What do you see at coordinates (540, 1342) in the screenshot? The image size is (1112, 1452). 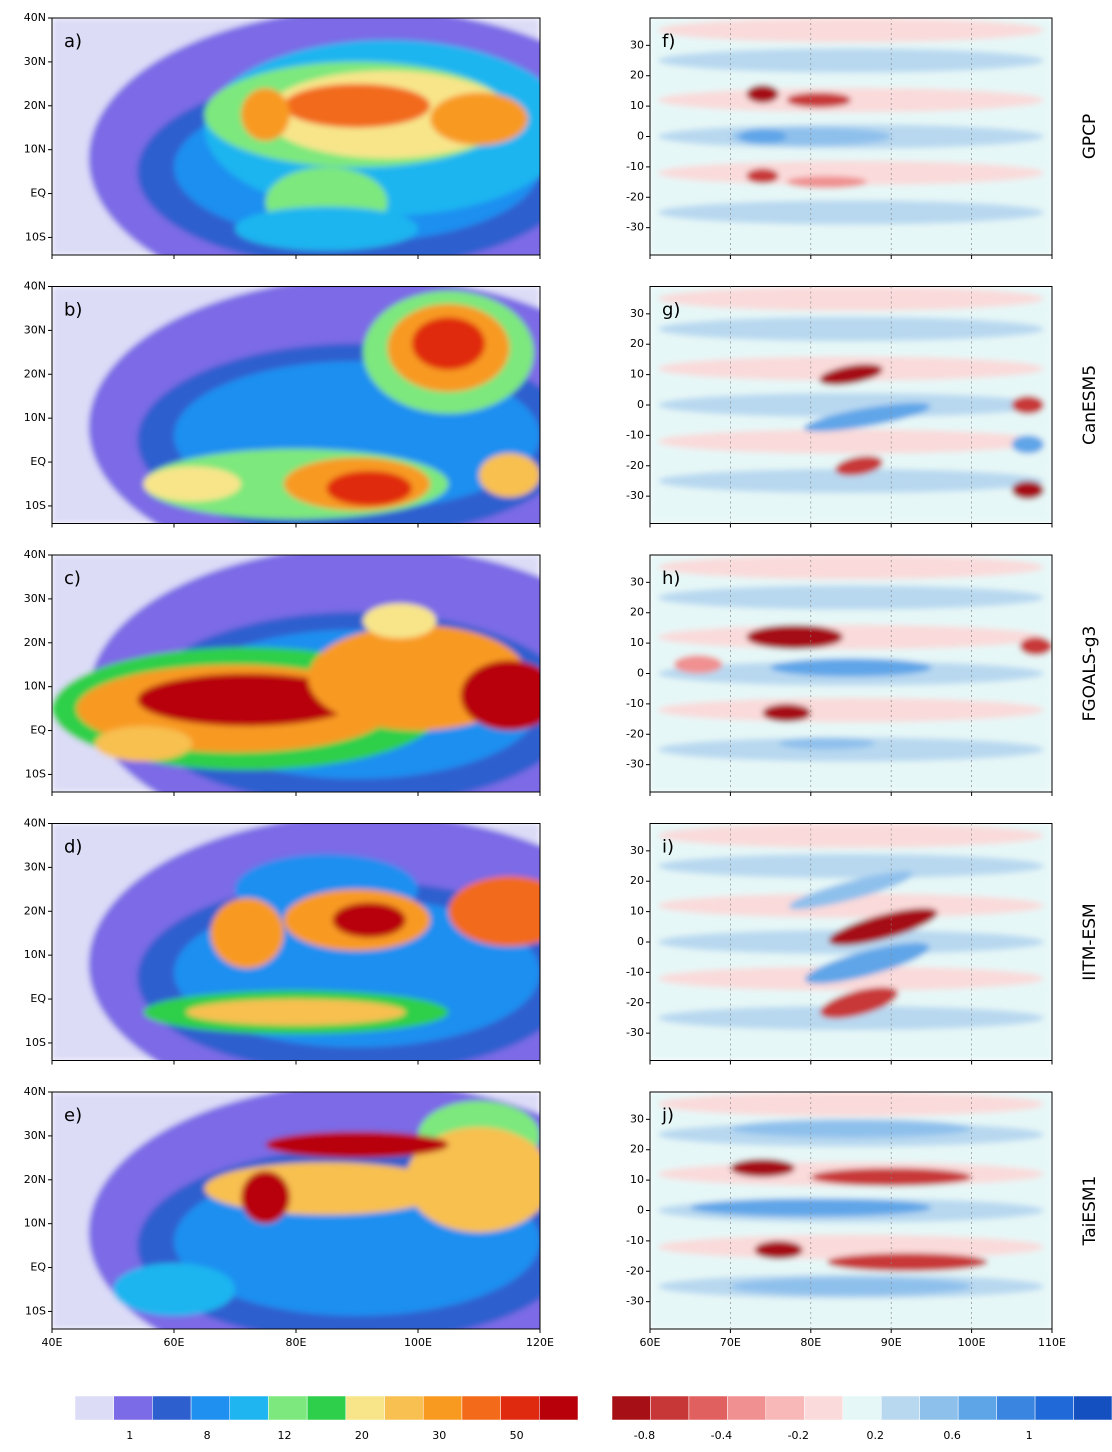 I see `x-tick-label: 120E` at bounding box center [540, 1342].